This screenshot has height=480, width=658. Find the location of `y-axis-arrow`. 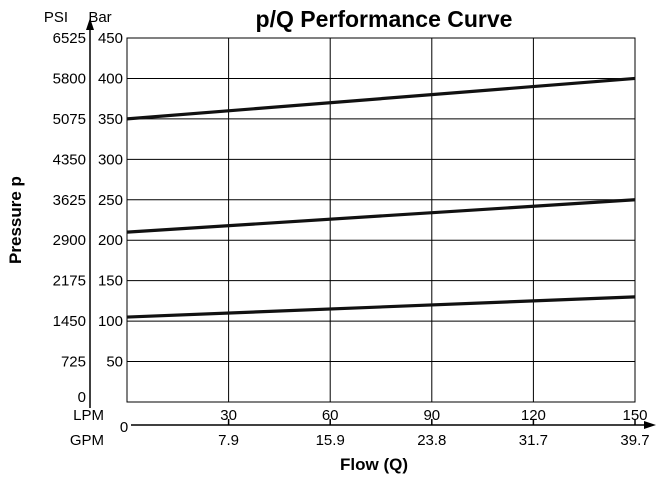

y-axis-arrow is located at coordinates (90, 24).